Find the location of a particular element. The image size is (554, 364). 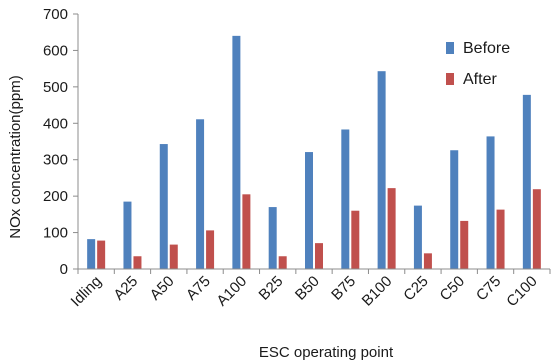

bar-after-a50 is located at coordinates (173, 256).